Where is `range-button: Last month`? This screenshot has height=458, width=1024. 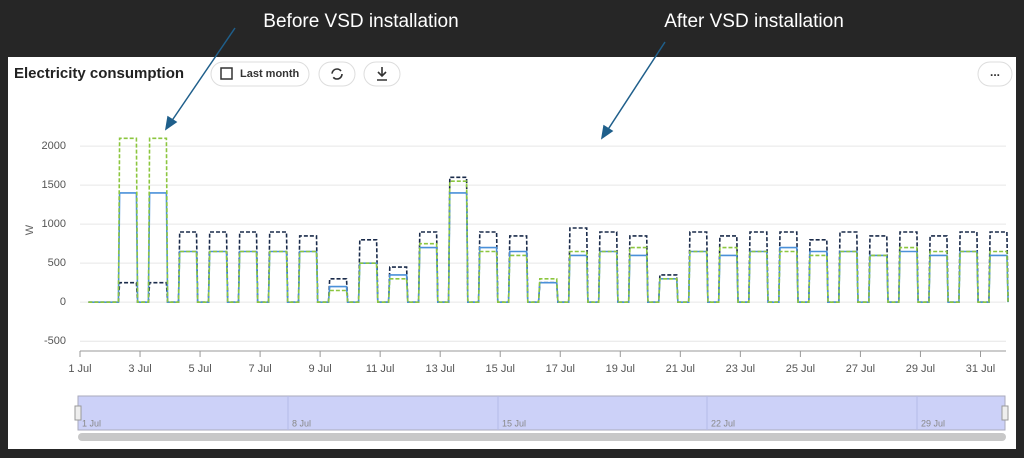
range-button: Last month is located at coordinates (260, 74).